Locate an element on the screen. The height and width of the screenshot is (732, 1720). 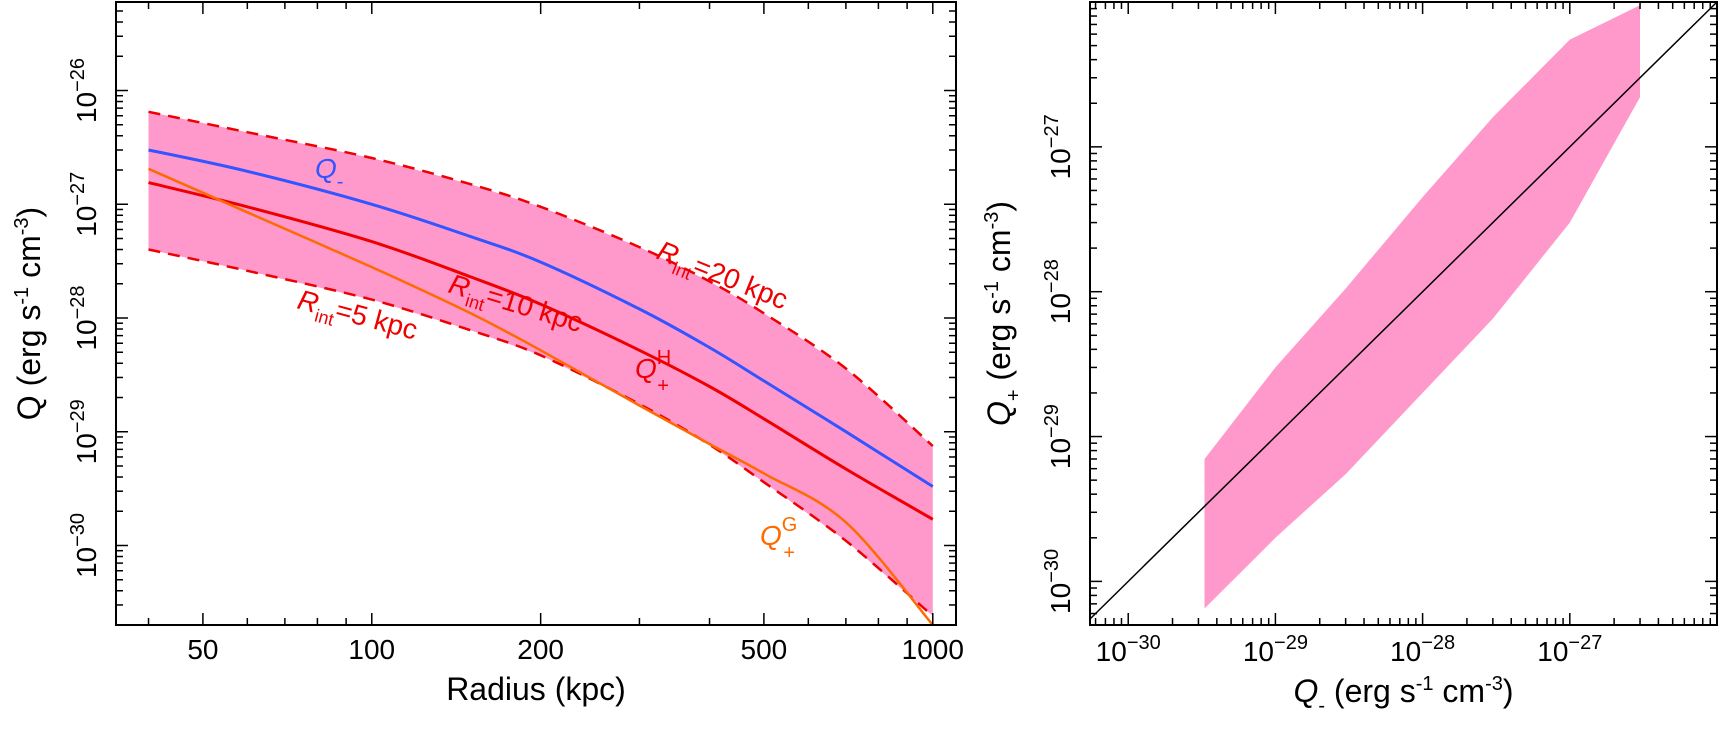
x-axis-title-exp: -3 is located at coordinates (1494, 684).